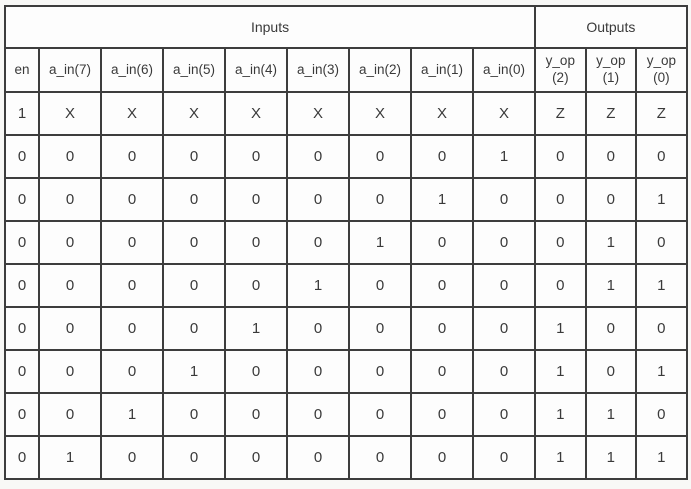 The image size is (691, 489). What do you see at coordinates (661, 113) in the screenshot?
I see `cell-y_op_0: Z` at bounding box center [661, 113].